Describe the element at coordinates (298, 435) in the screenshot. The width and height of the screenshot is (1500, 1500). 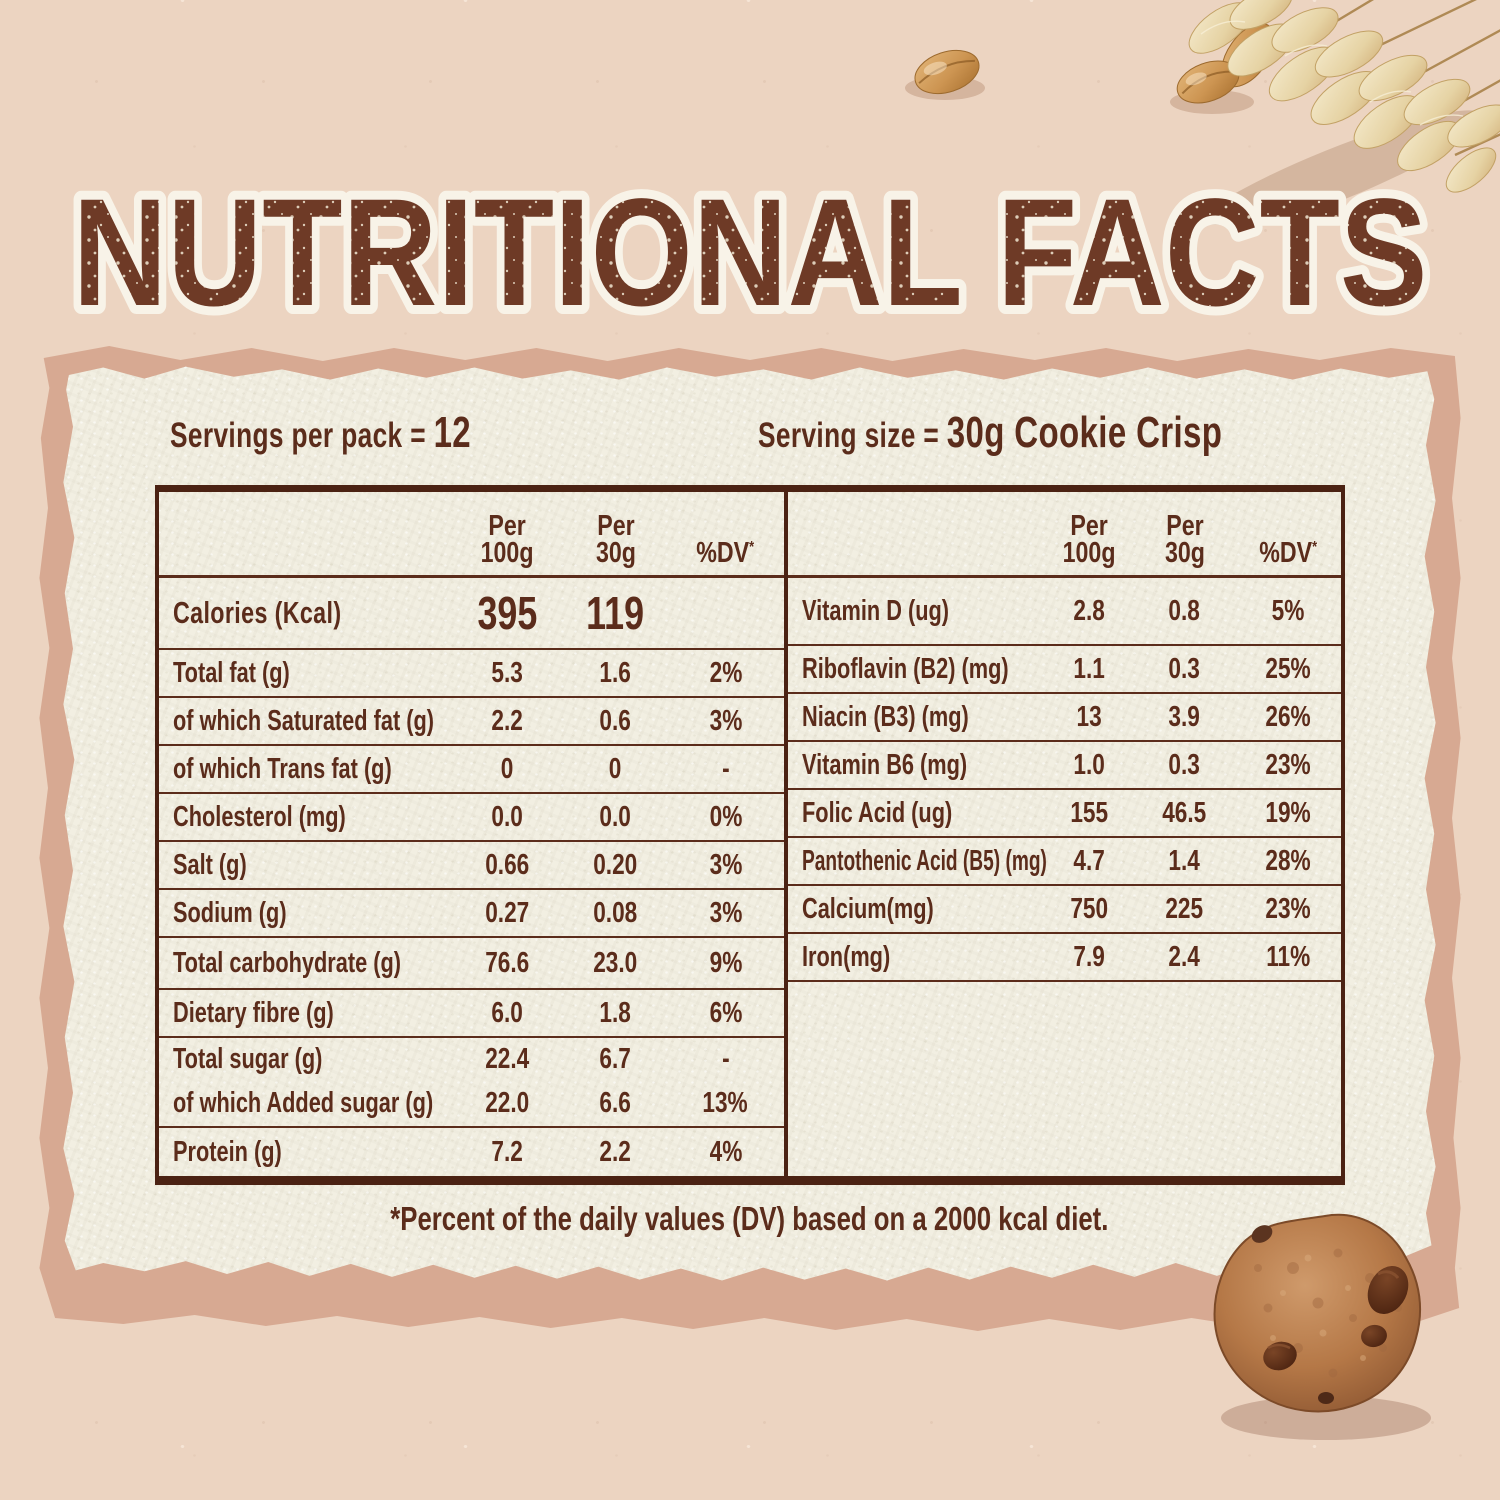
I see `servings-label: Servings per pack =` at that location.